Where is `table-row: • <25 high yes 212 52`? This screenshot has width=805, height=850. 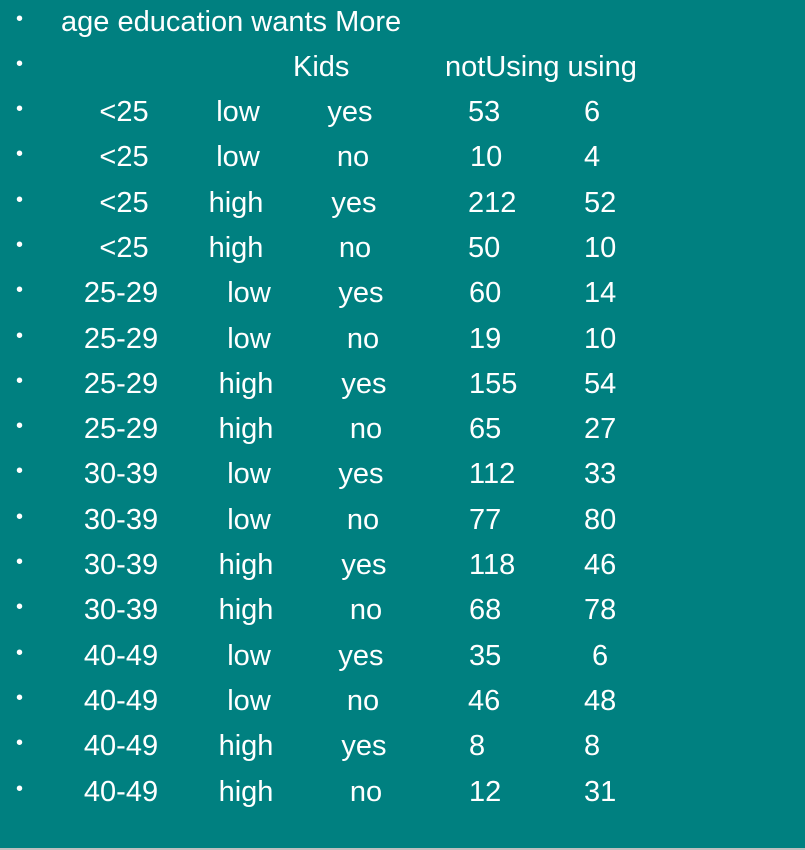 table-row: • <25 high yes 212 52 is located at coordinates (402, 203).